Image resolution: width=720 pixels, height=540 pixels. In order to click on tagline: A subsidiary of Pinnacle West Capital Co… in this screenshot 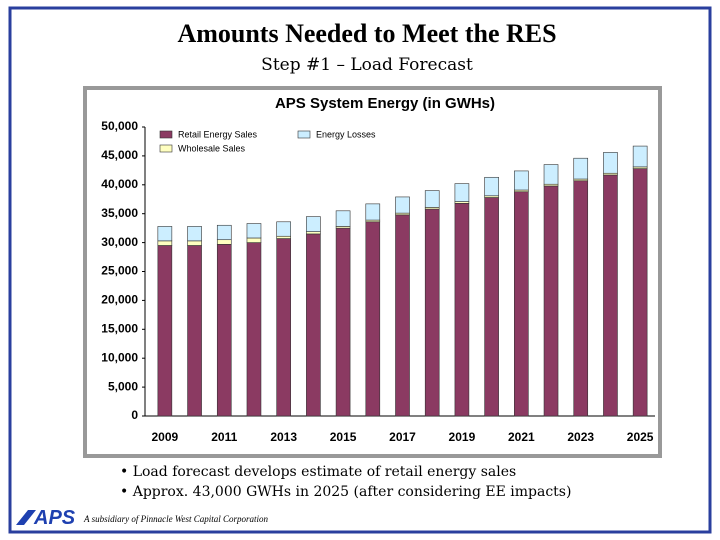, I will do `click(176, 519)`.